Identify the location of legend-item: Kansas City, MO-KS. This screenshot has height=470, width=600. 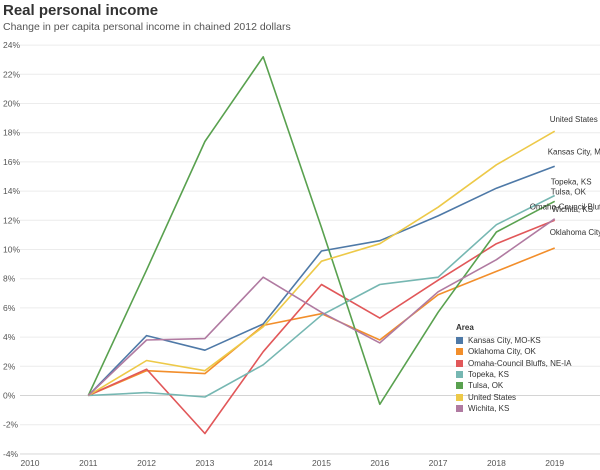
(513, 340).